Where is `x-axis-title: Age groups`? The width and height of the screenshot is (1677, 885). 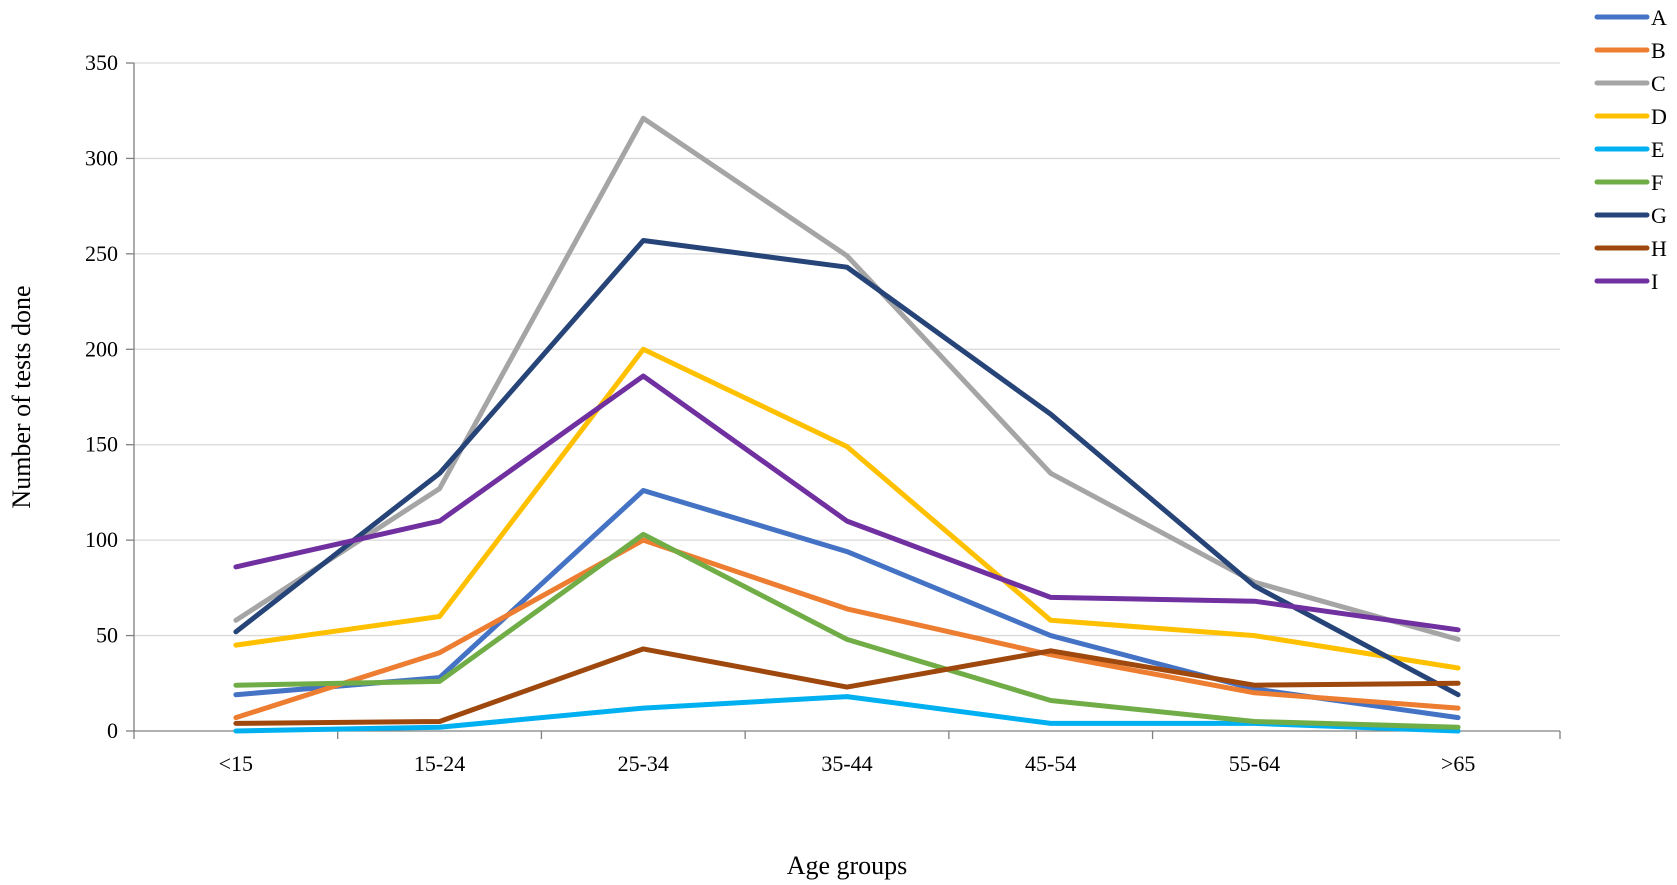
x-axis-title: Age groups is located at coordinates (847, 865).